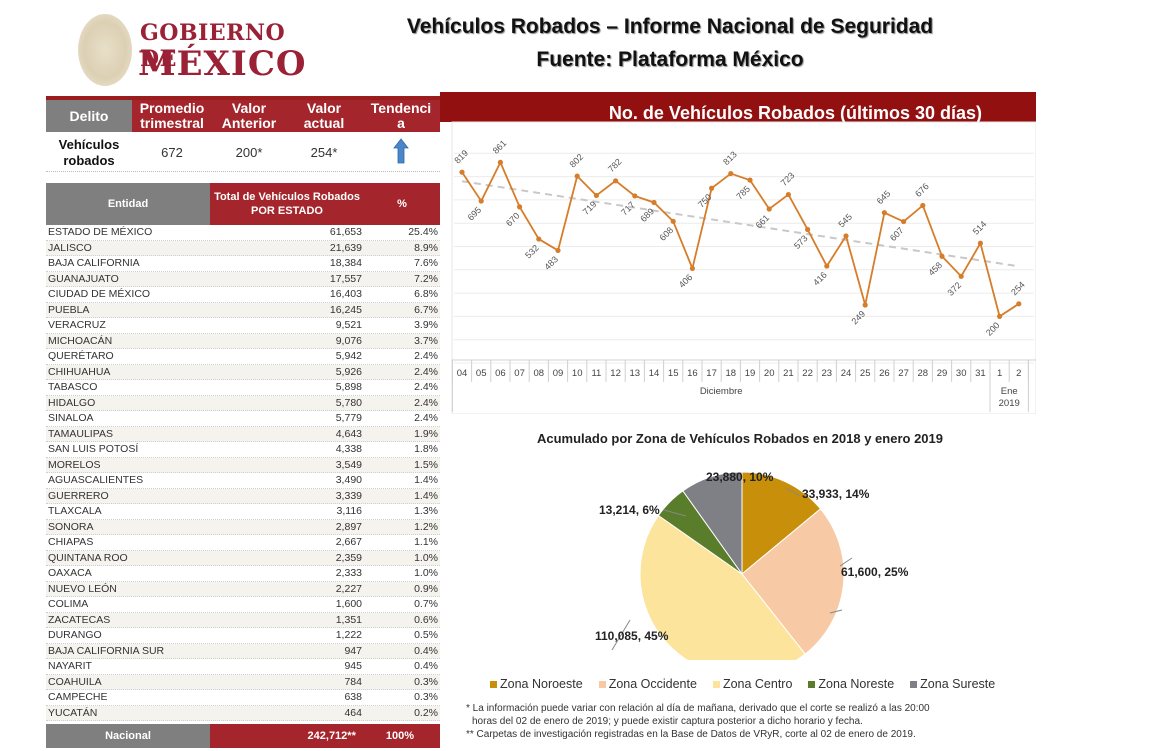 This screenshot has width=1159, height=751. What do you see at coordinates (79, 619) in the screenshot?
I see `cell-name: ZACATECAS` at bounding box center [79, 619].